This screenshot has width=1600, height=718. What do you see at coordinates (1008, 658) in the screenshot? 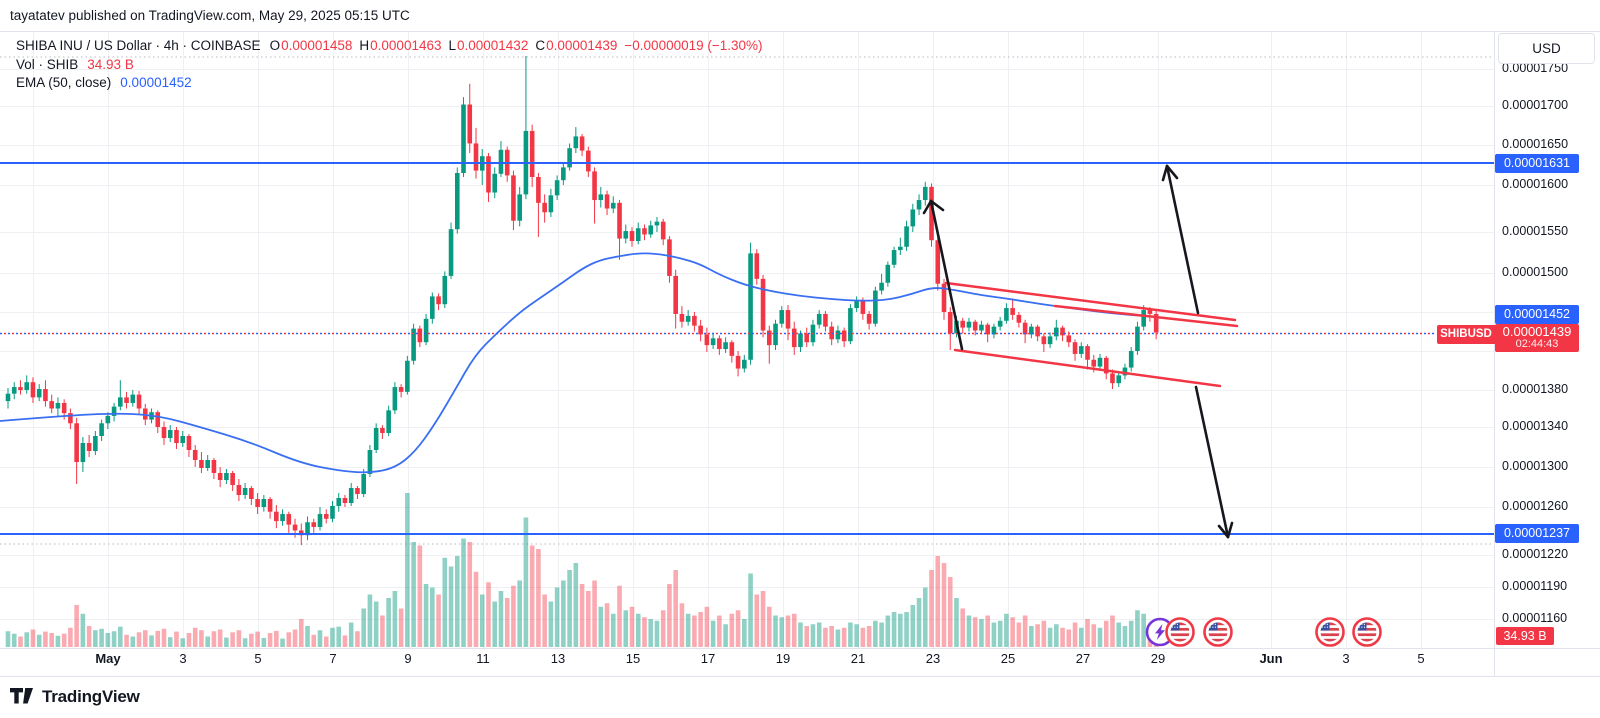
I see `time-axis-label: 25` at bounding box center [1008, 658].